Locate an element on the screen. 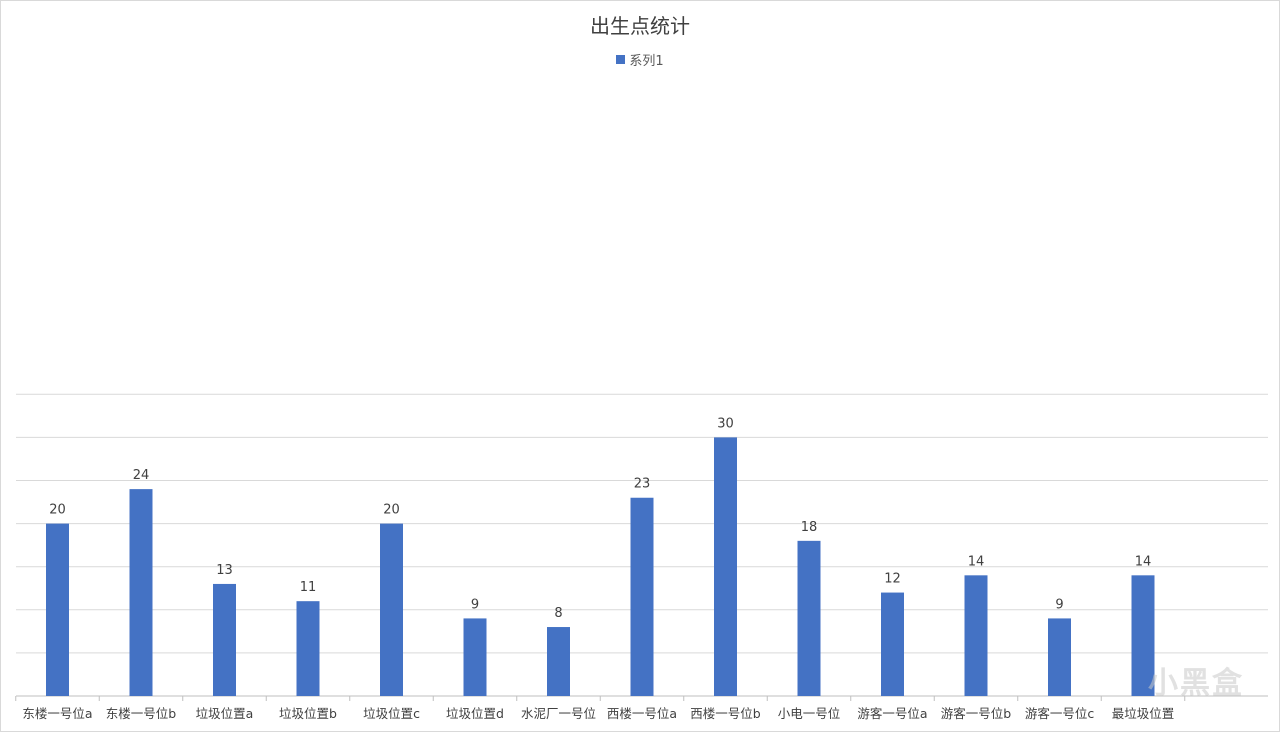  chart-legend: 系列1 is located at coordinates (640, 59).